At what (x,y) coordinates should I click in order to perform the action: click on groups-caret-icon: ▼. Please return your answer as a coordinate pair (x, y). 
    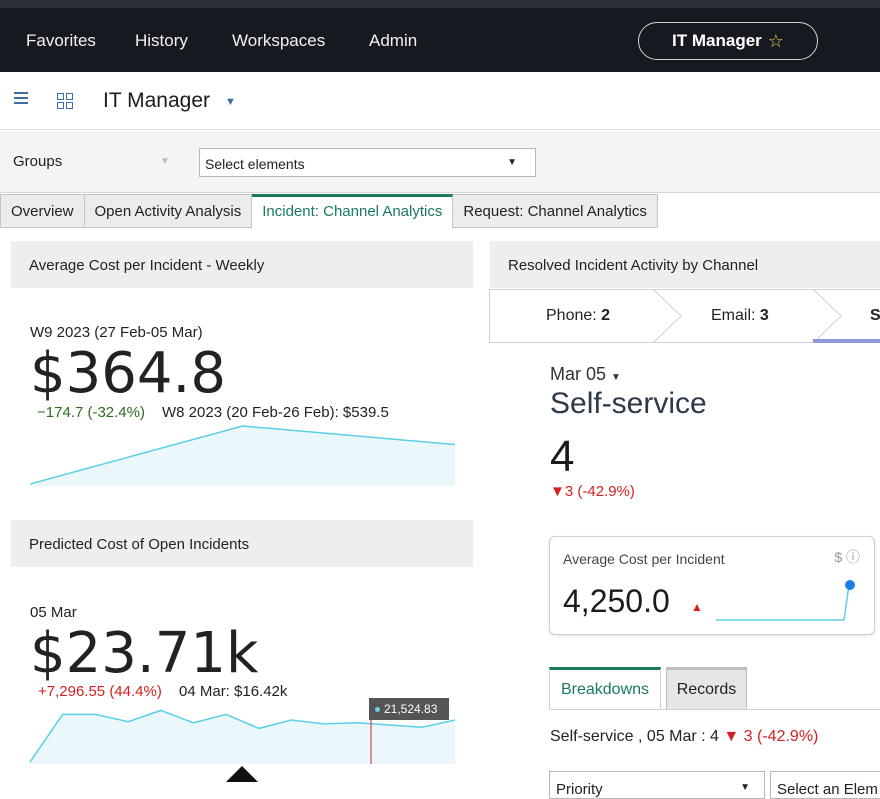
    Looking at the image, I should click on (165, 161).